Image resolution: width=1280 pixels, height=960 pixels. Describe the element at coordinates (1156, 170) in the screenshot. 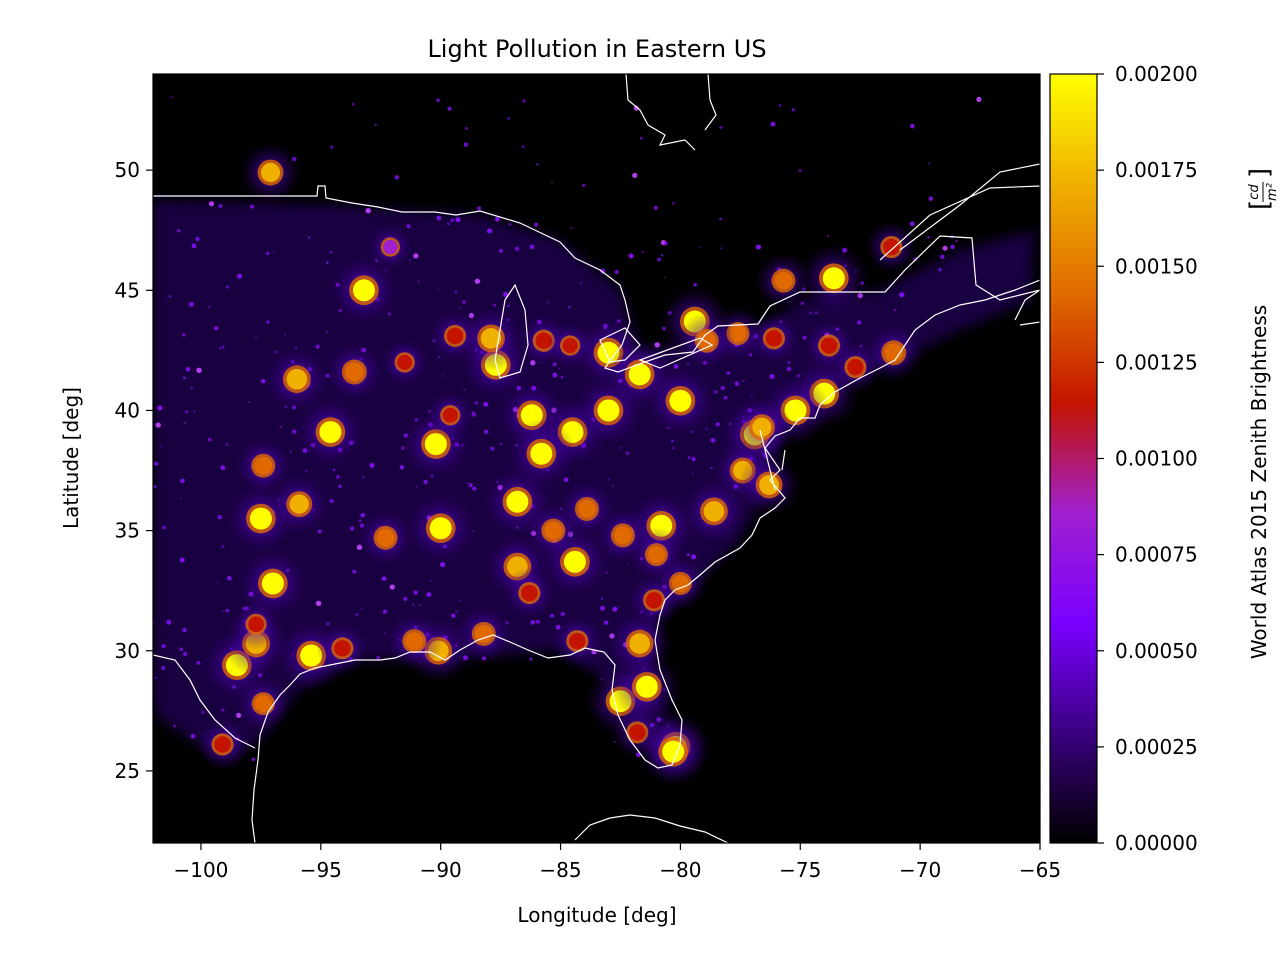

I see `colorbar-tick-label: 0.00175` at that location.